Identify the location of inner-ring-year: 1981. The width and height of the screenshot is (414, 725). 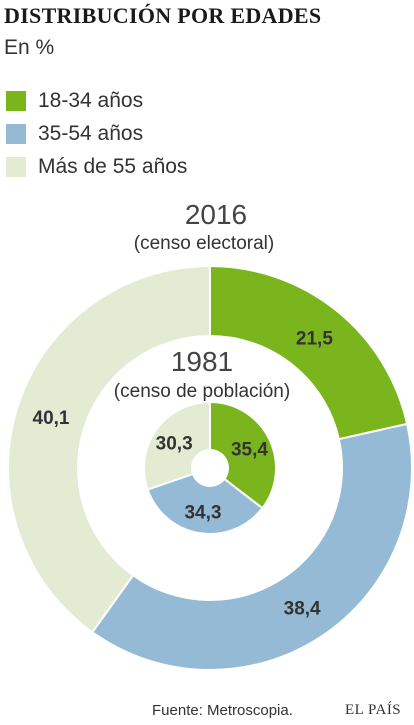
(202, 361).